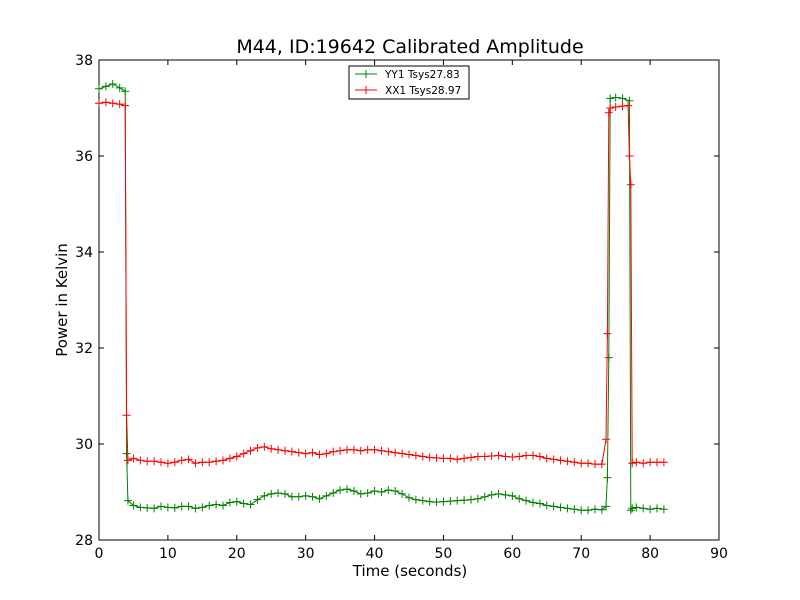  I want to click on legend-box, so click(409, 82).